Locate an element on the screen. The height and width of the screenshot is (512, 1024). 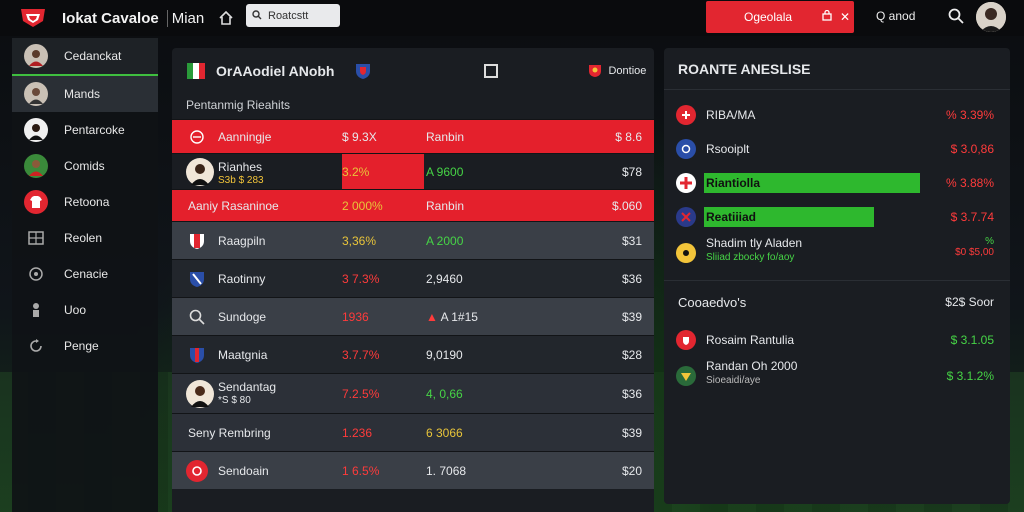
table-row: Sendoain 1 6.5% 1. 7068 $20 is located at coordinates (413, 470).